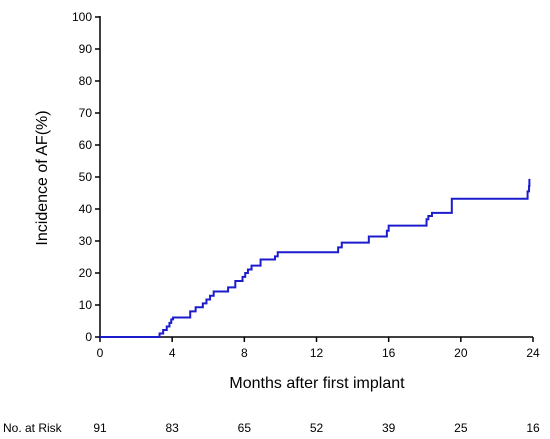 This screenshot has width=550, height=439. I want to click on x-tick-label: 4, so click(172, 353).